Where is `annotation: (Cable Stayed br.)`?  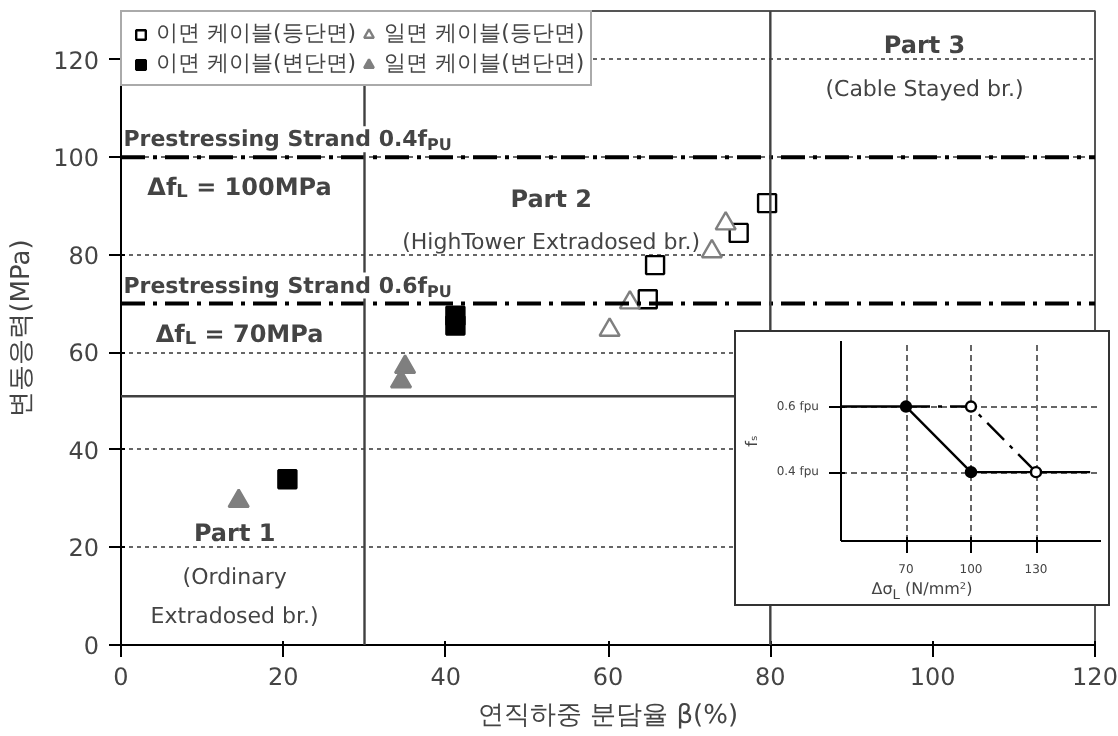 annotation: (Cable Stayed br.) is located at coordinates (924, 89).